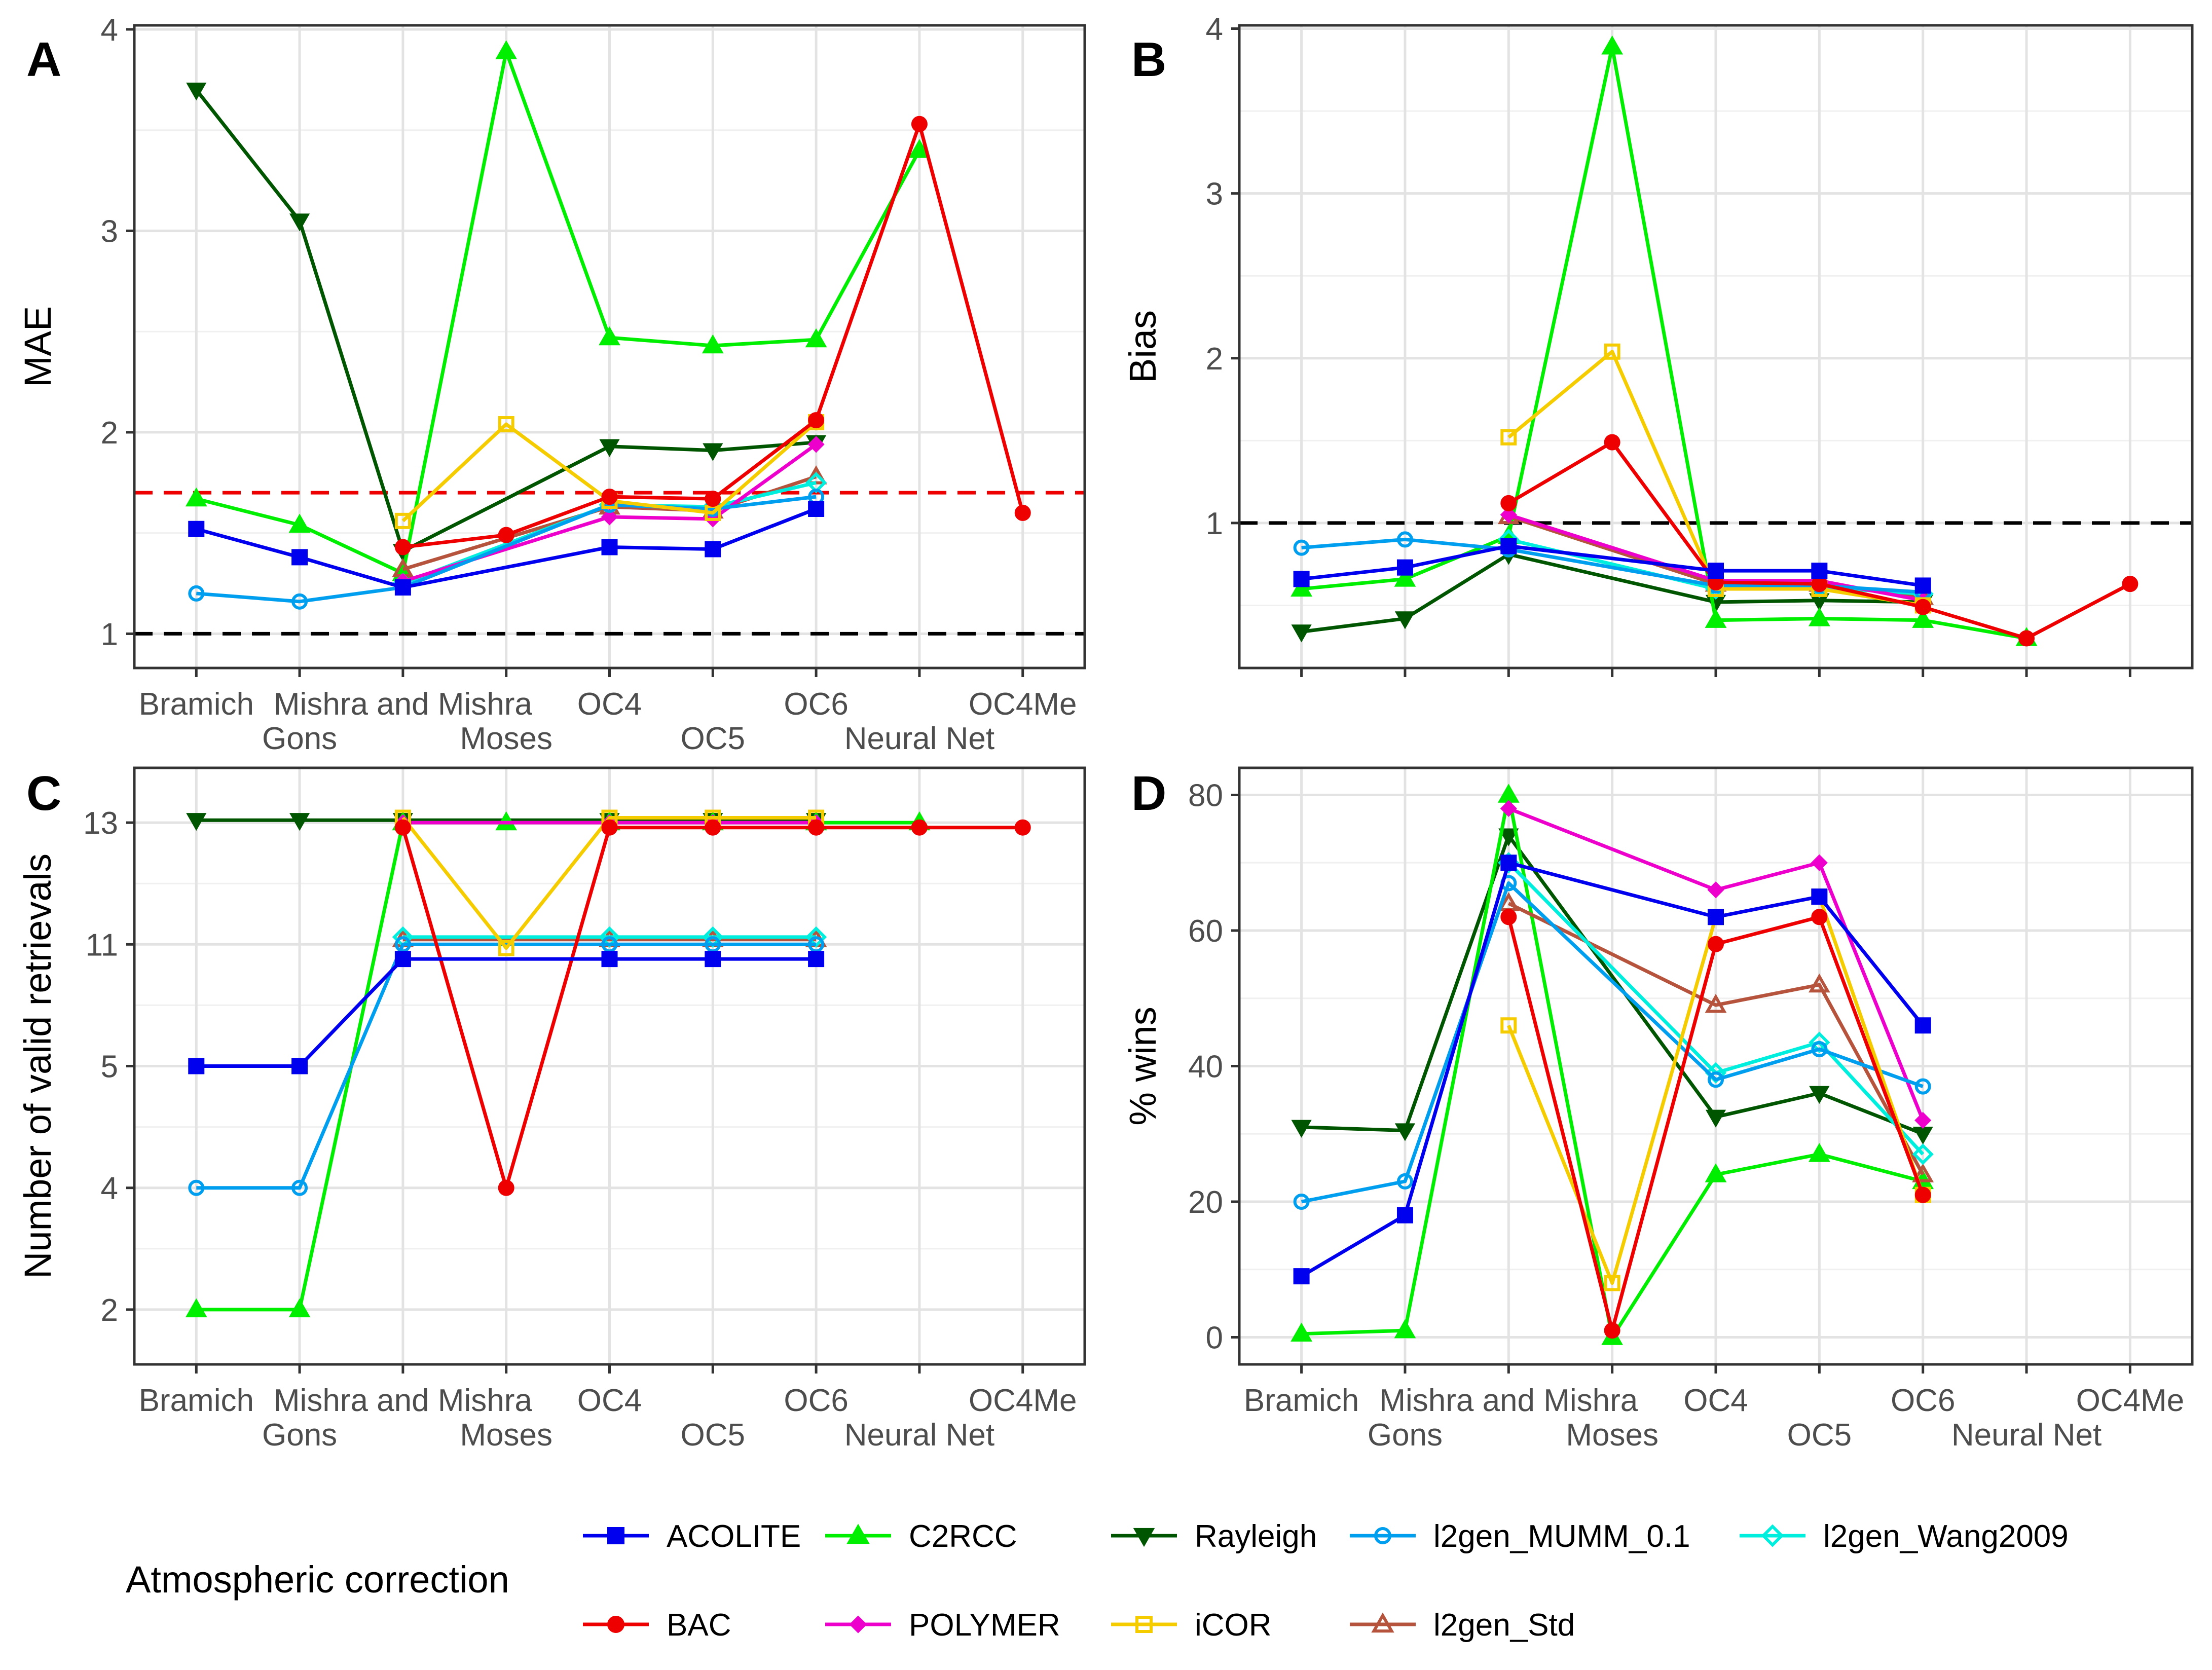  I want to click on legend-item-l2gen-std: l2gen_Std, so click(1462, 1625).